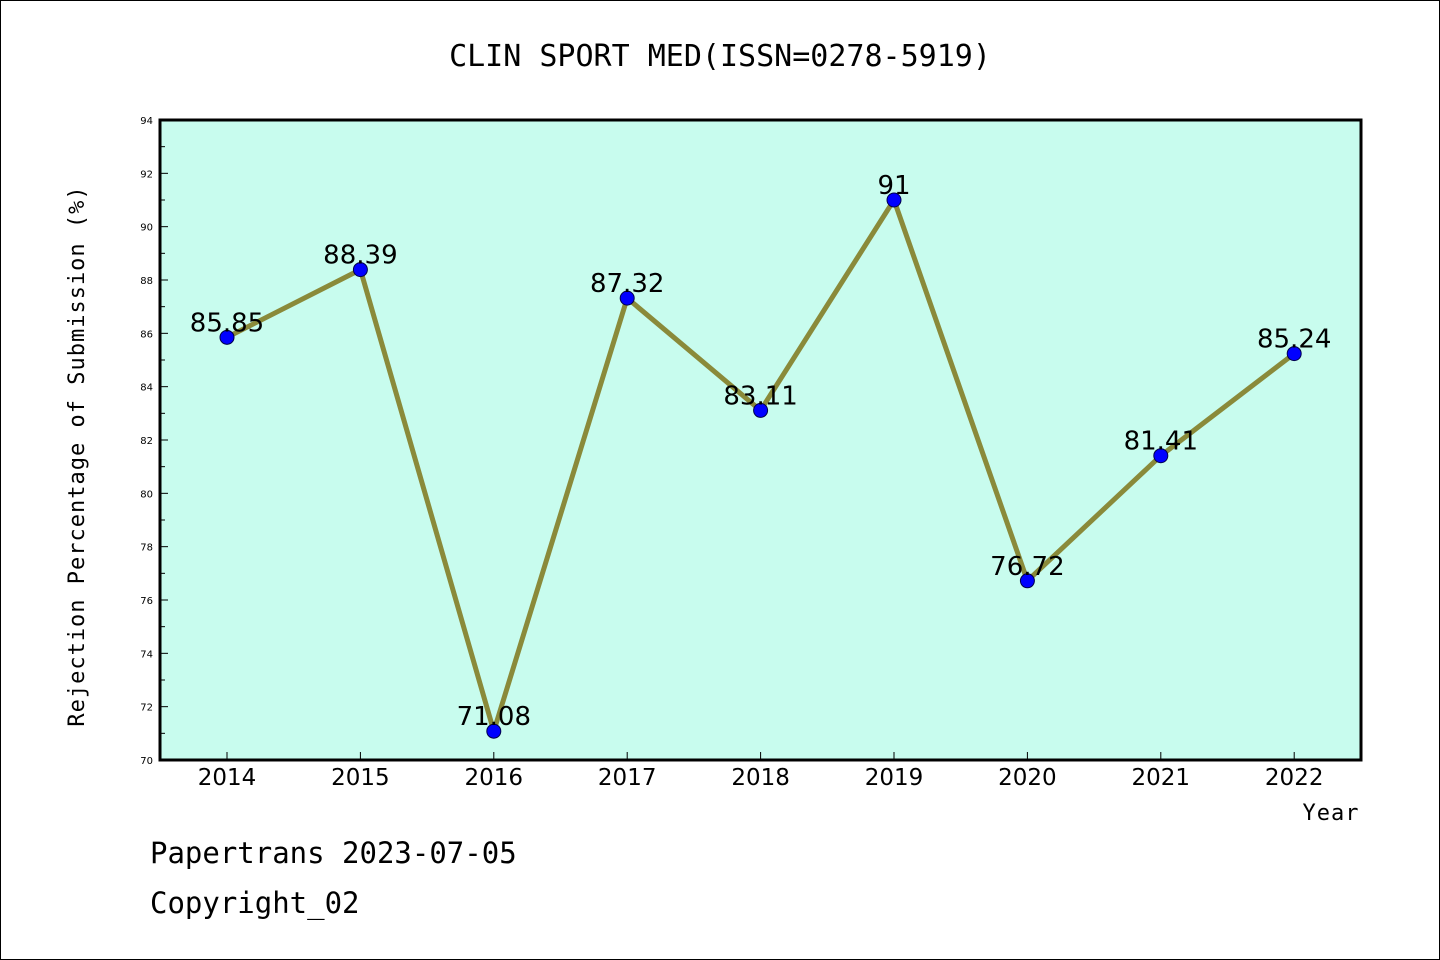 The image size is (1440, 960). I want to click on y-tick-label: 72, so click(146, 708).